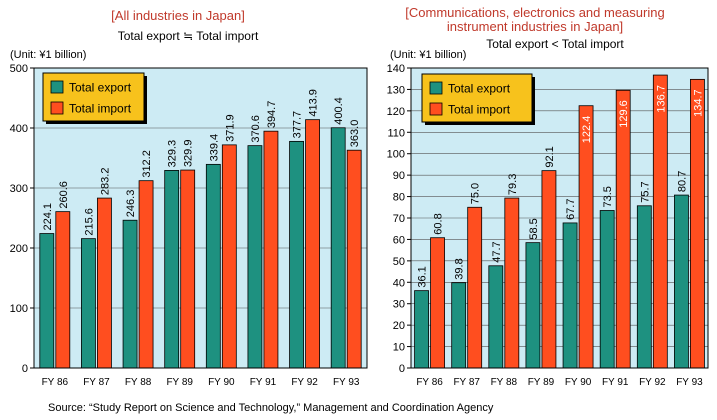 The width and height of the screenshot is (717, 420). Describe the element at coordinates (19, 69) in the screenshot. I see `left-y-tick-label: 500` at that location.